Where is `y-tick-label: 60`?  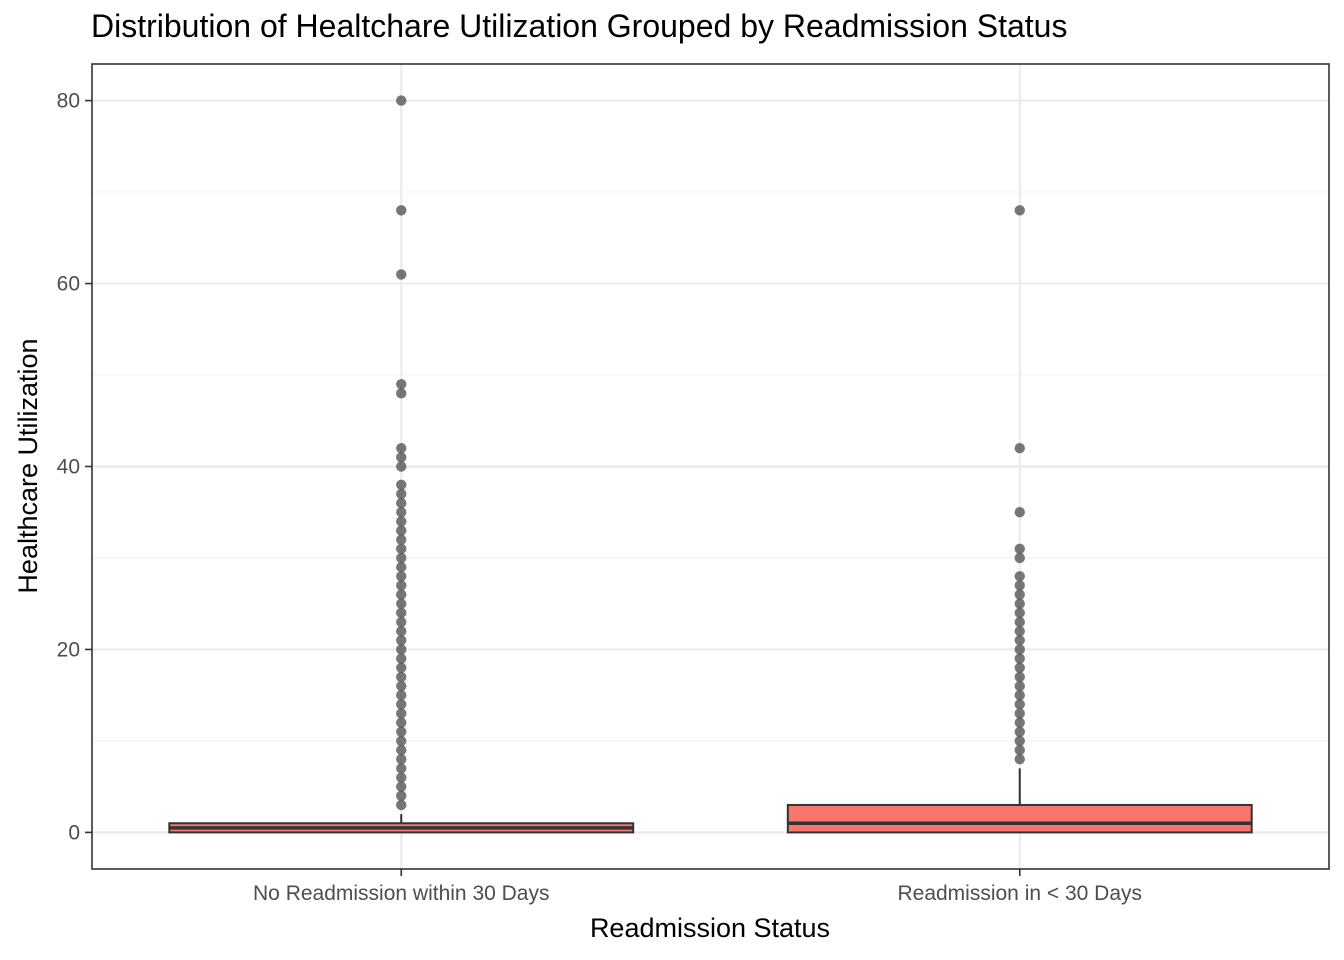 y-tick-label: 60 is located at coordinates (68, 284).